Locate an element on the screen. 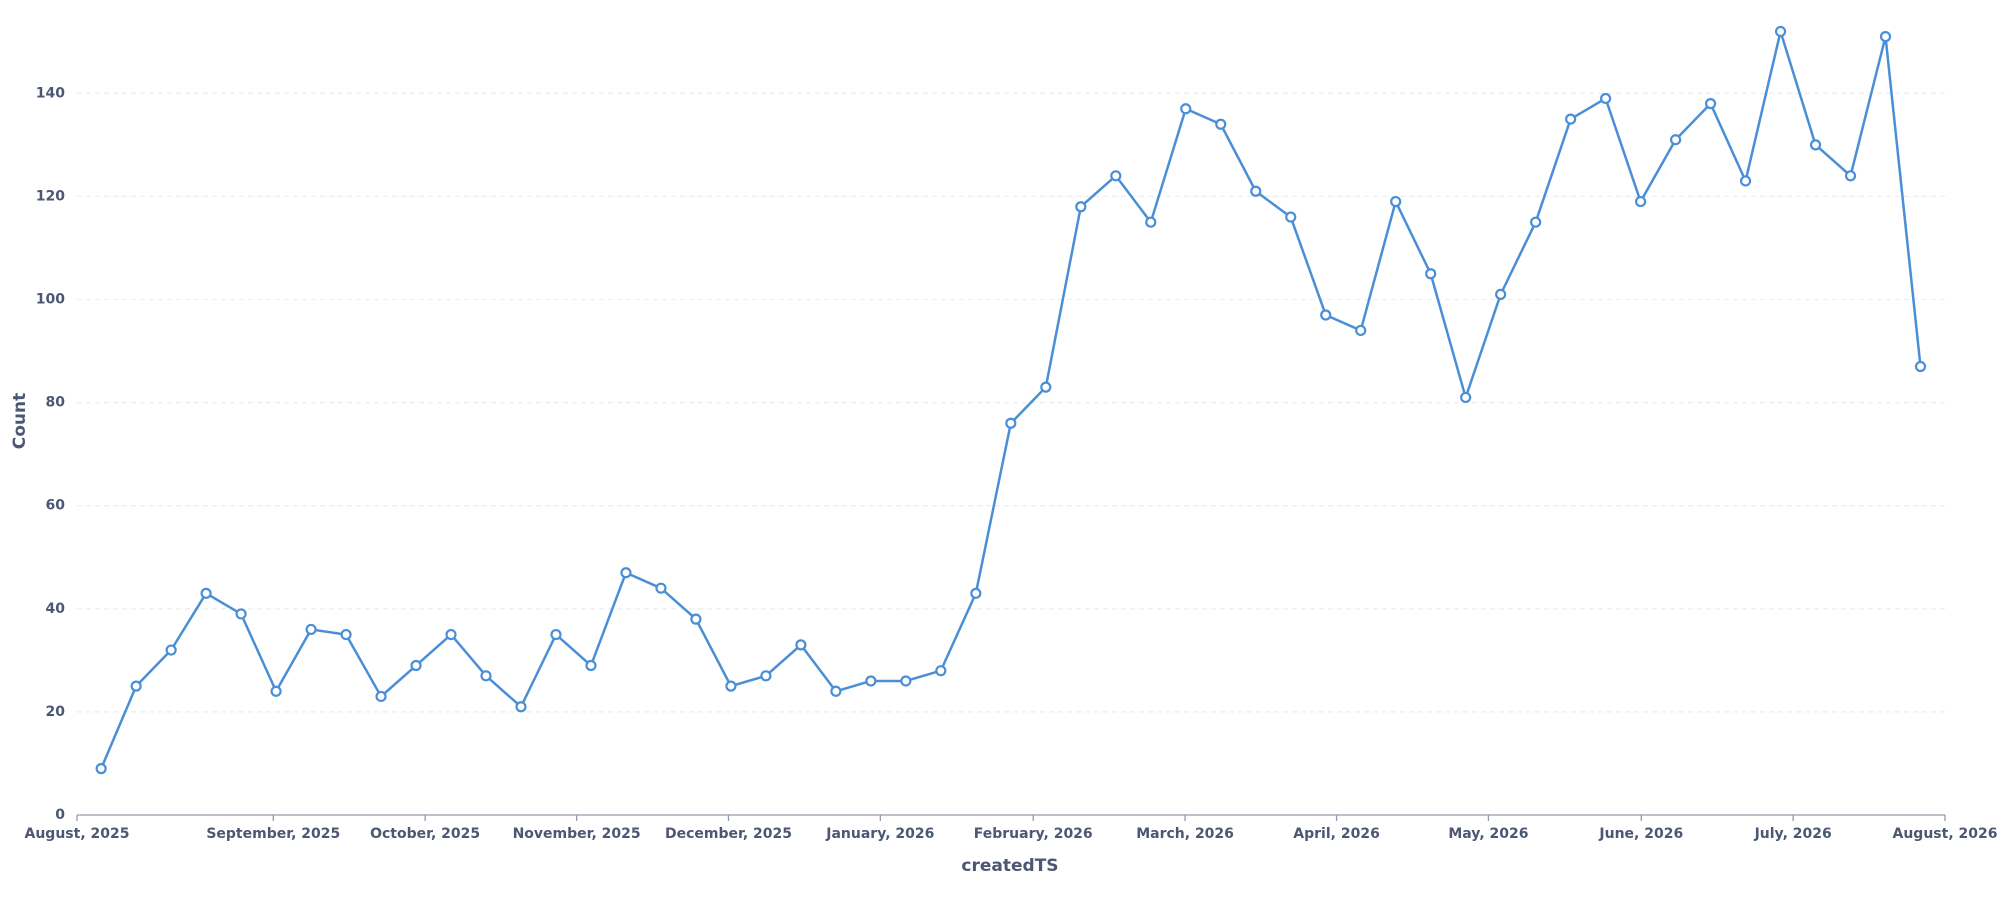 The image size is (2000, 908). y-tick-label: 120 is located at coordinates (50, 196).